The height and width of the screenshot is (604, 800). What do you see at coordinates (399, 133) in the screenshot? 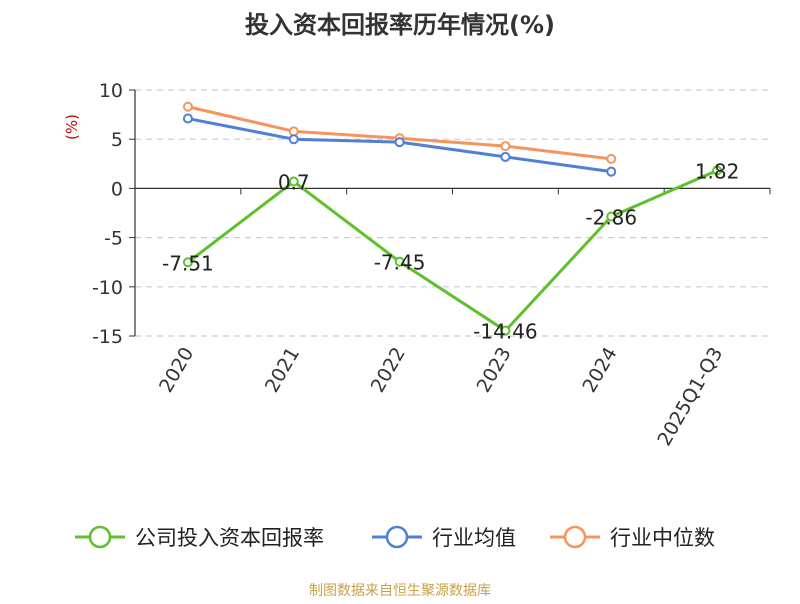
I see `series-line` at bounding box center [399, 133].